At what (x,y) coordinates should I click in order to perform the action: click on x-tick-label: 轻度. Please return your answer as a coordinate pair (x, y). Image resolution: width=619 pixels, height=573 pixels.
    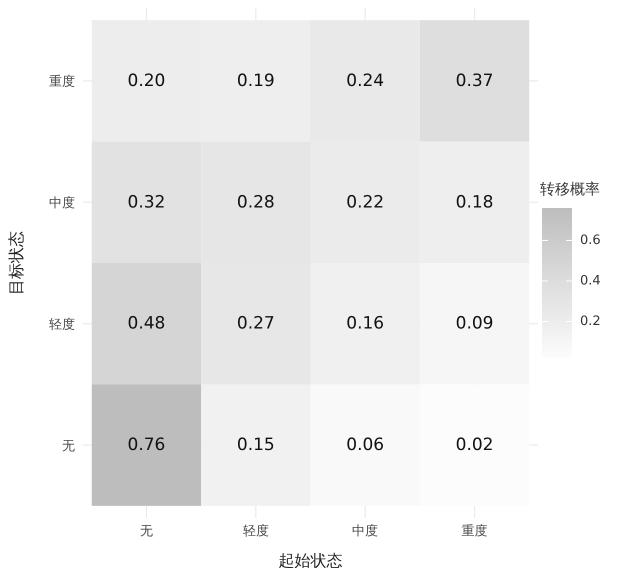
    Looking at the image, I should click on (255, 531).